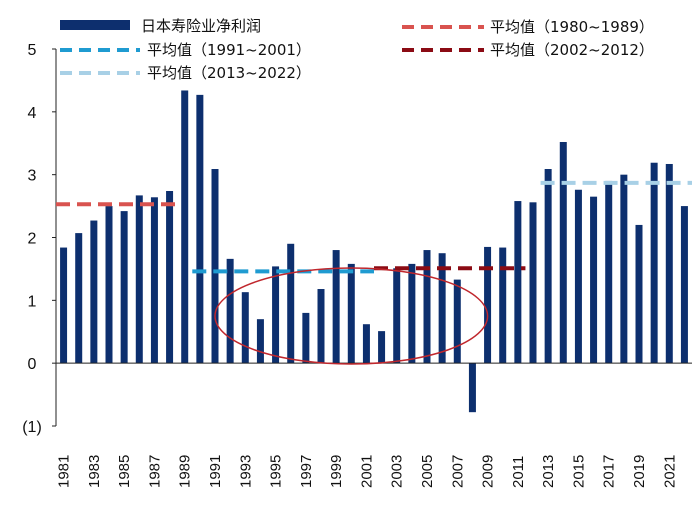  Describe the element at coordinates (32, 50) in the screenshot. I see `y-tick-label: 5` at that location.